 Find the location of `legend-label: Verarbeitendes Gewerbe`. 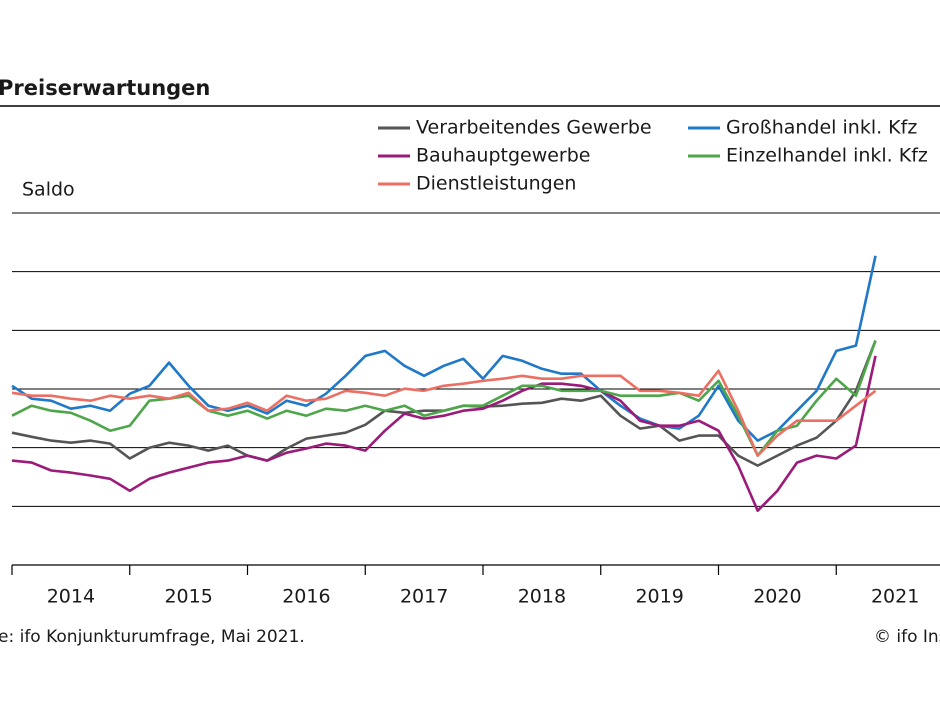

legend-label: Verarbeitendes Gewerbe is located at coordinates (534, 128).